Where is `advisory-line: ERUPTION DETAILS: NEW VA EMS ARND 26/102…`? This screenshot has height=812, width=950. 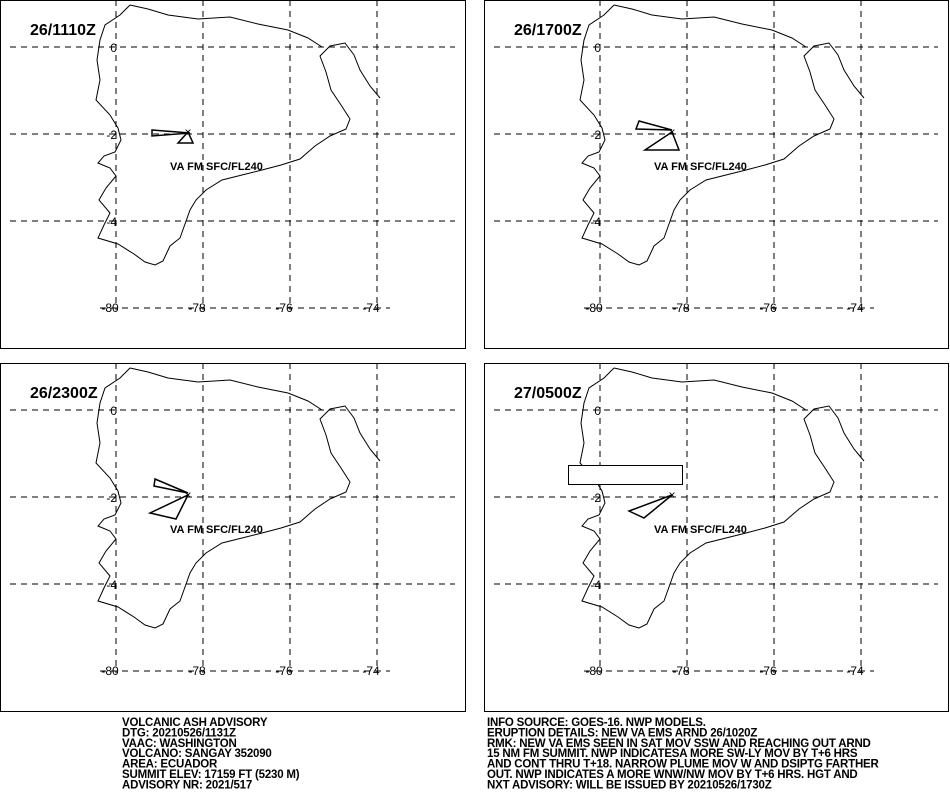
advisory-line: ERUPTION DETAILS: NEW VA EMS ARND 26/102… is located at coordinates (622, 733).